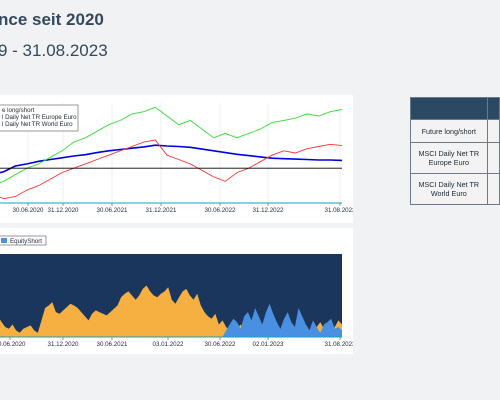 The image size is (500, 400). I want to click on x-tick-label: 31.12.2021, so click(162, 210).